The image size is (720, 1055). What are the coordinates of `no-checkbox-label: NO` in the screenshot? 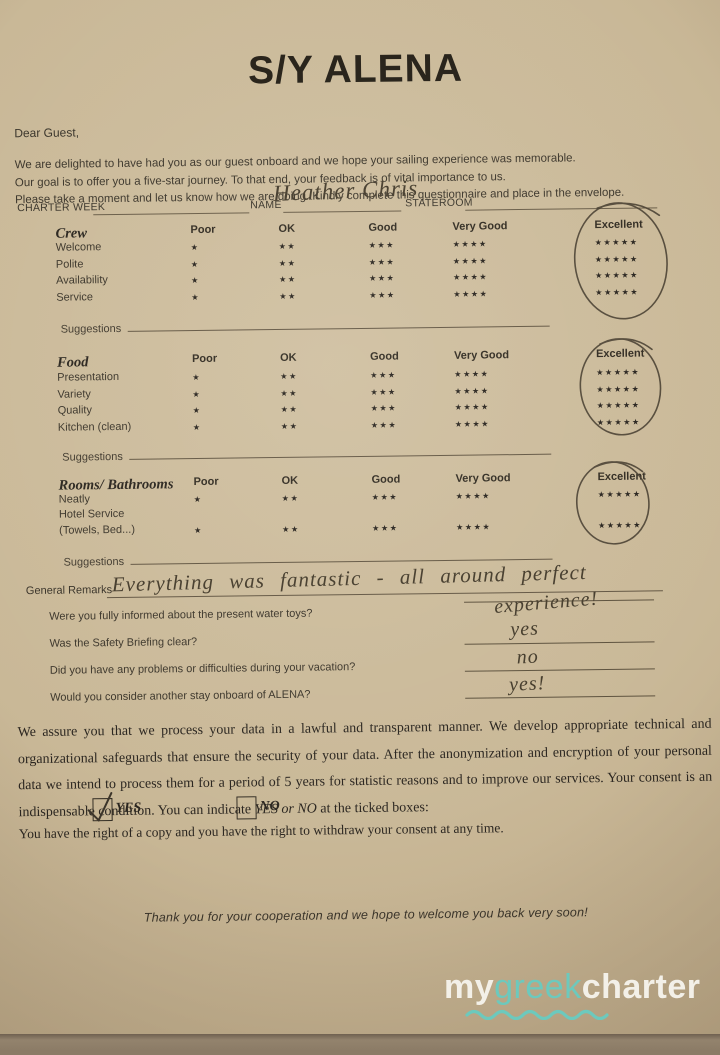 It's located at (269, 807).